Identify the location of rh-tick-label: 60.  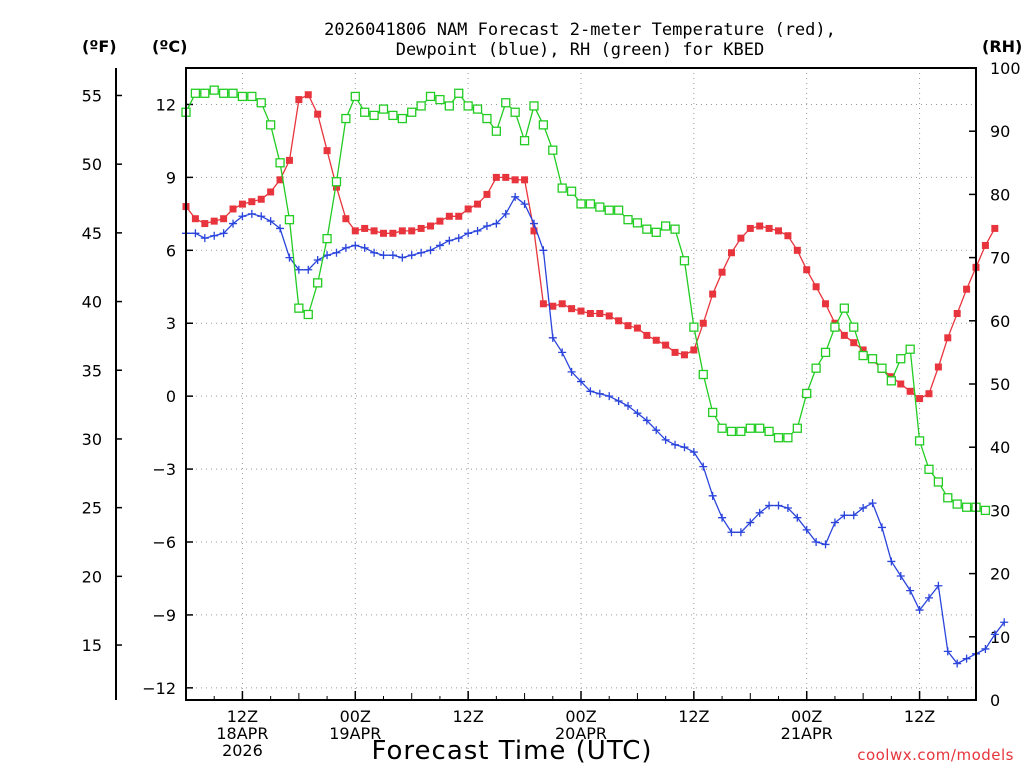
(1000, 321).